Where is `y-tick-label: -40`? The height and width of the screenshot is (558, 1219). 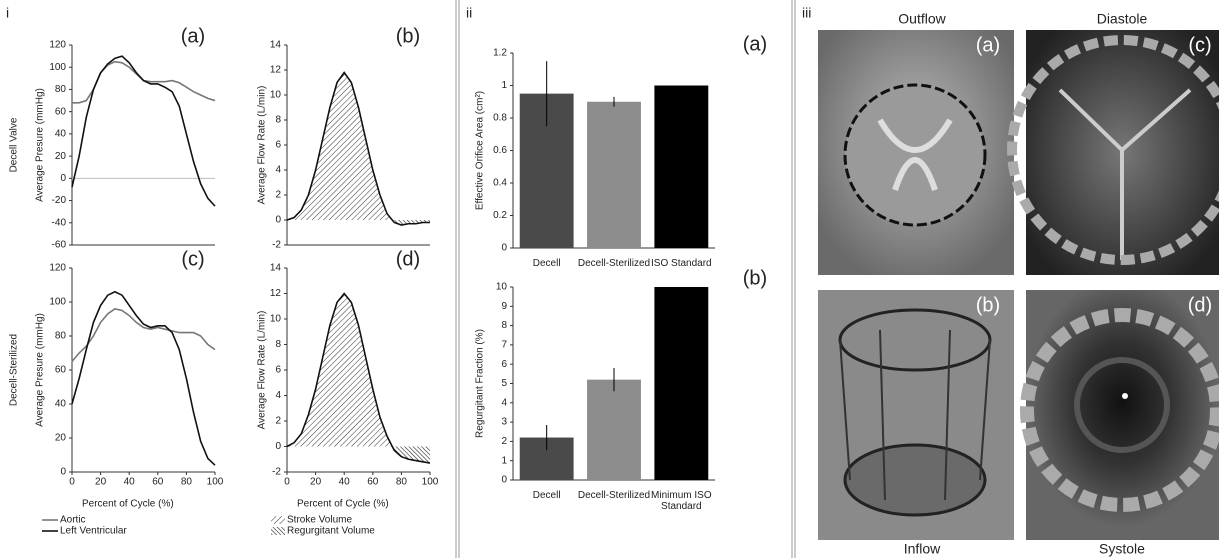
y-tick-label: -40 is located at coordinates (59, 222).